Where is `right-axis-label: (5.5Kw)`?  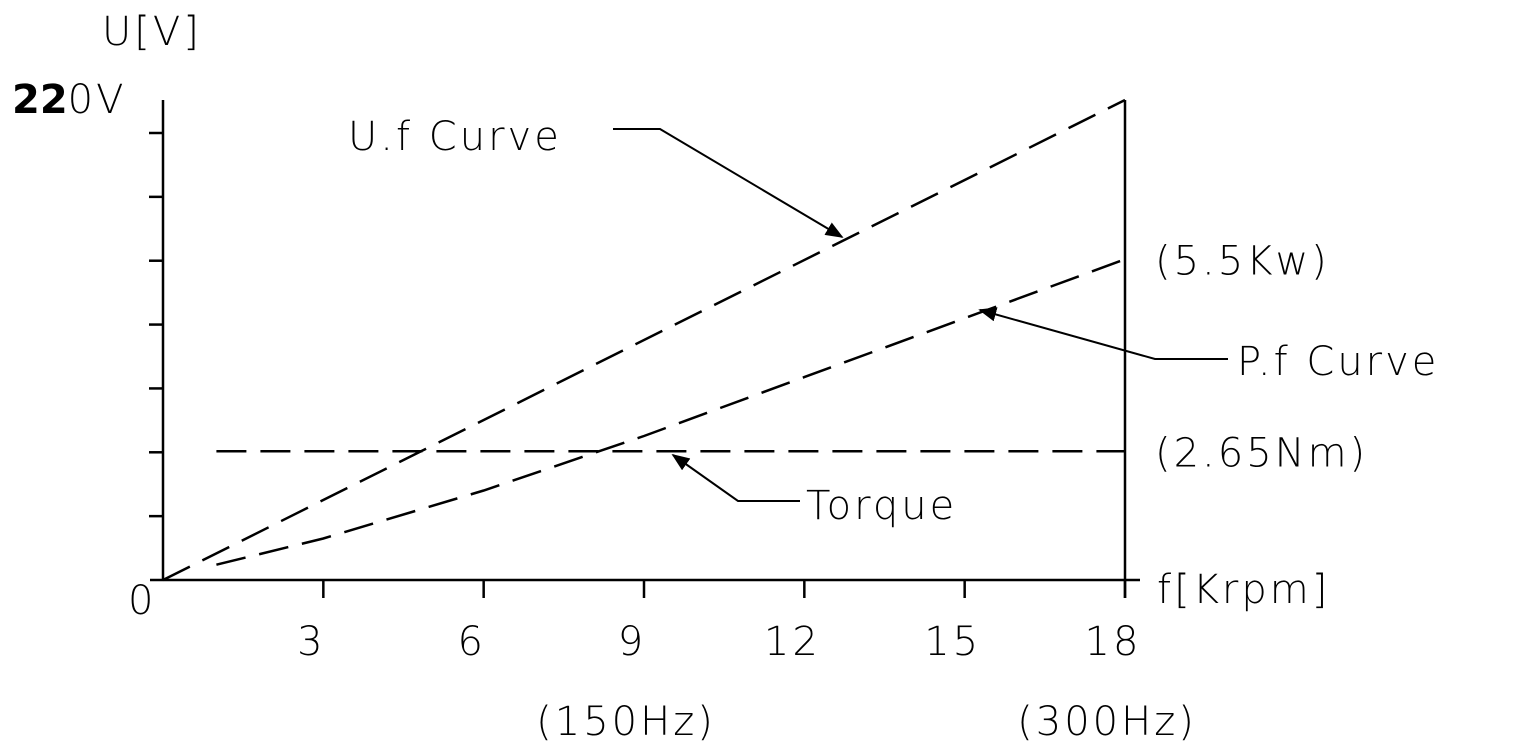 right-axis-label: (5.5Kw) is located at coordinates (1242, 261).